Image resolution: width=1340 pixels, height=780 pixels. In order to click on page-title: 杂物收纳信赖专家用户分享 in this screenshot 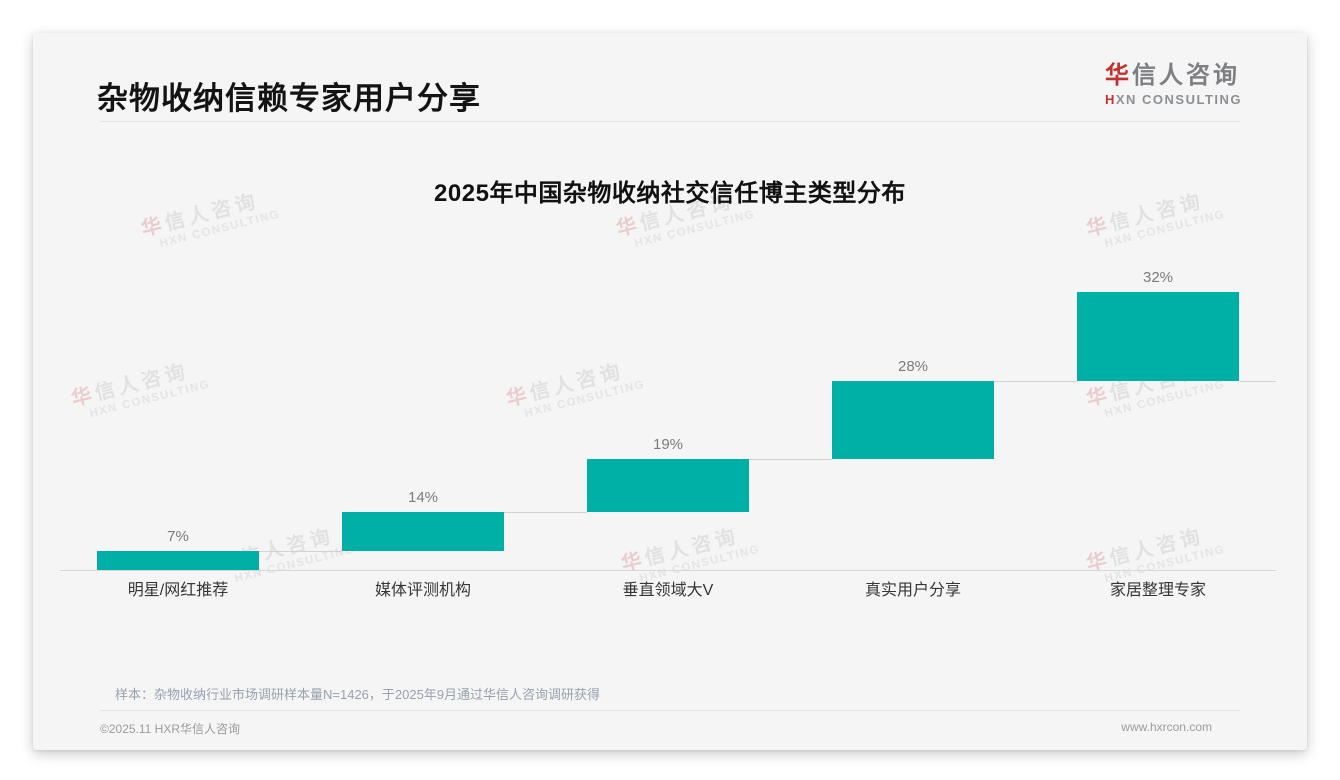, I will do `click(289, 98)`.